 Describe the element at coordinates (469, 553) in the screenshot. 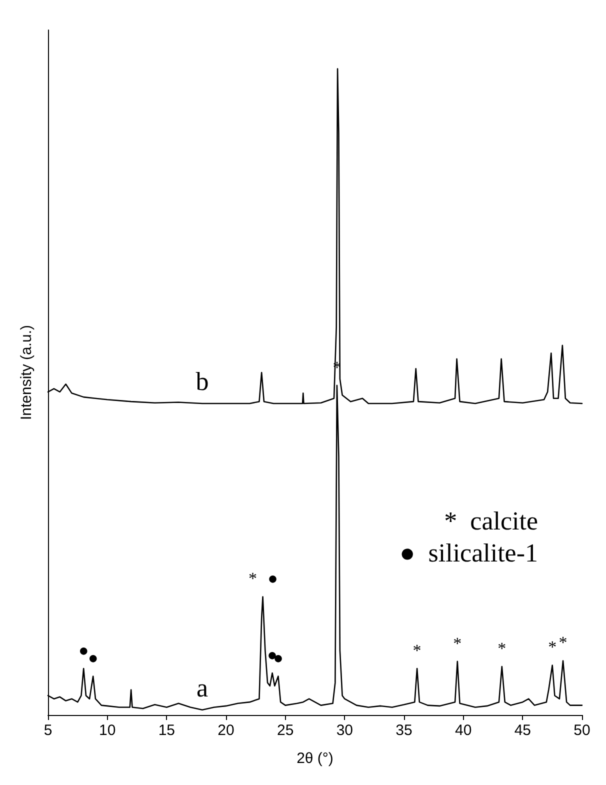

I see `annotation: ● silicalite-1` at that location.